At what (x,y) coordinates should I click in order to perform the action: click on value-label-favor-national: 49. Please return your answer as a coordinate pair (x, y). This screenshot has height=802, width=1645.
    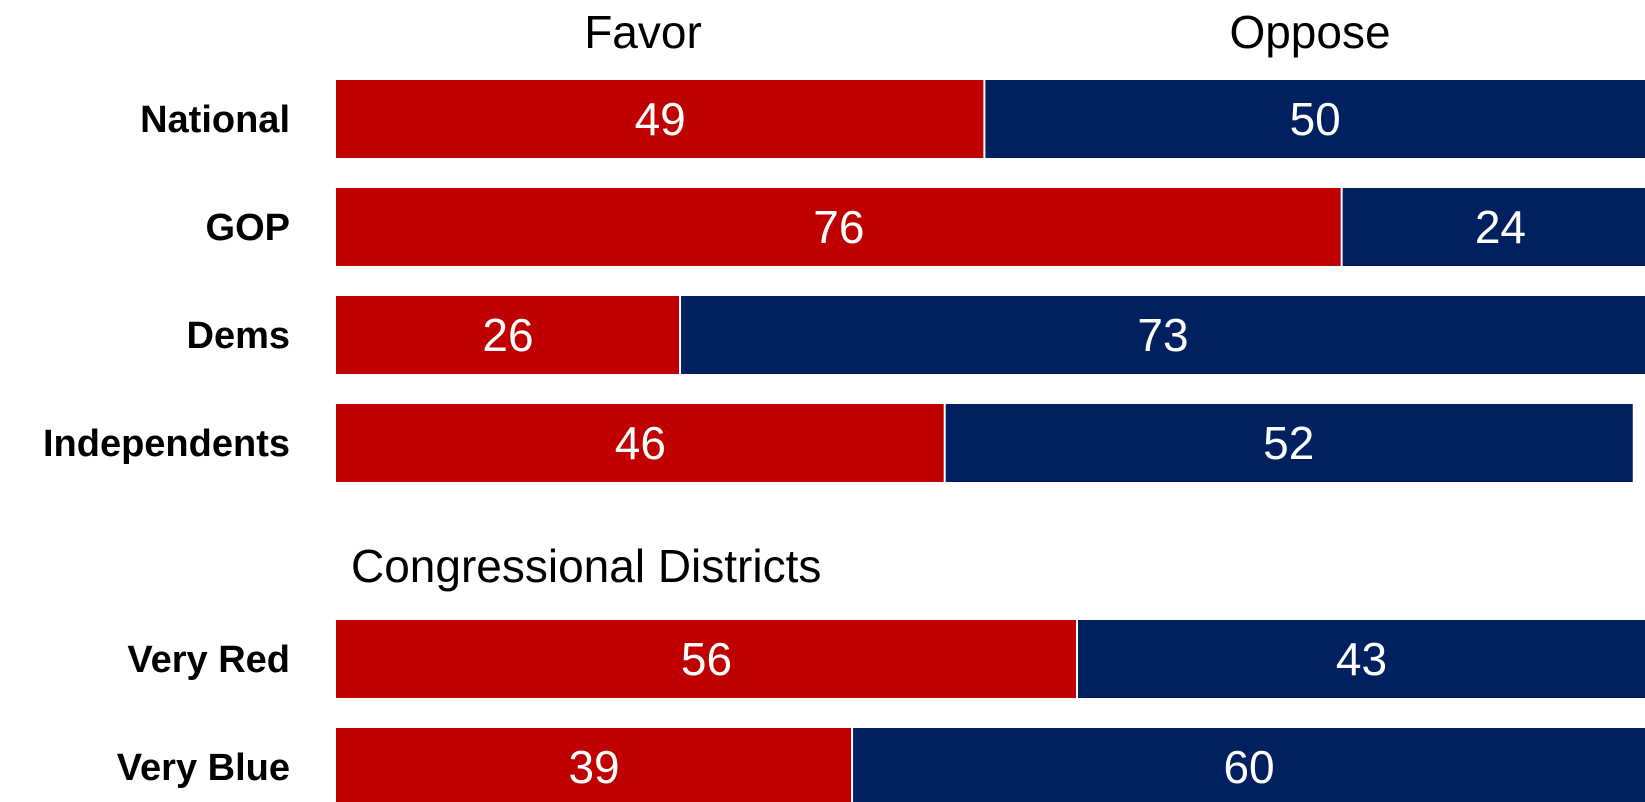
    Looking at the image, I should click on (660, 119).